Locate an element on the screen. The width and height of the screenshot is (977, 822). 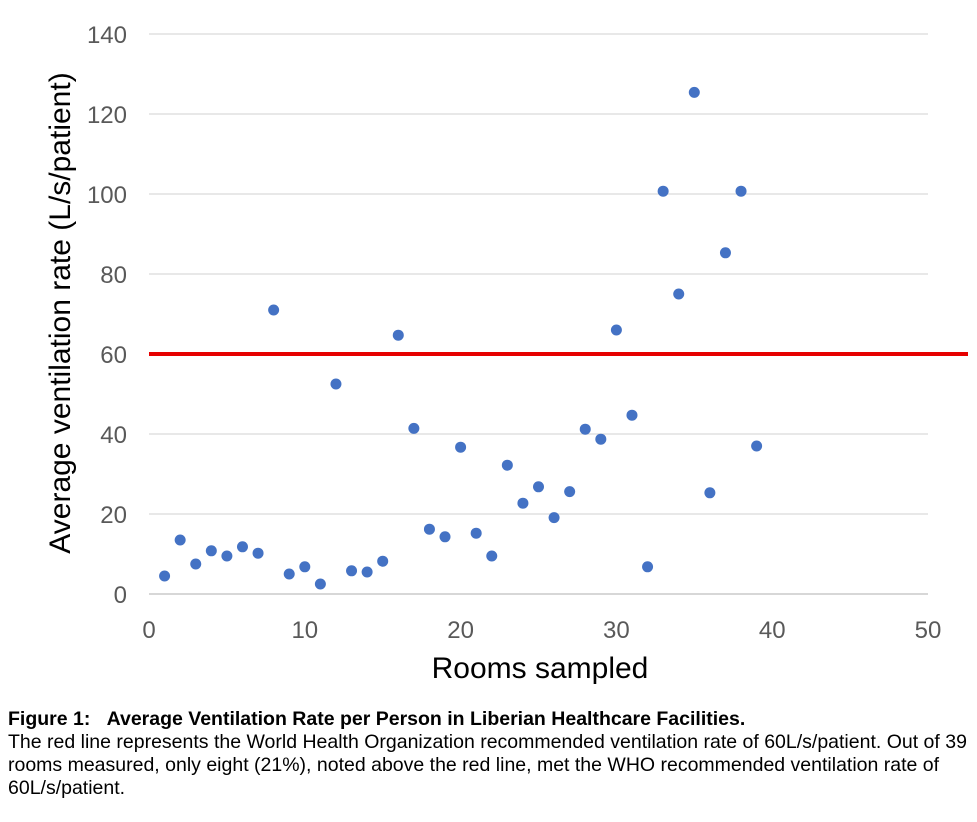
x-tick-label: 20 is located at coordinates (460, 630).